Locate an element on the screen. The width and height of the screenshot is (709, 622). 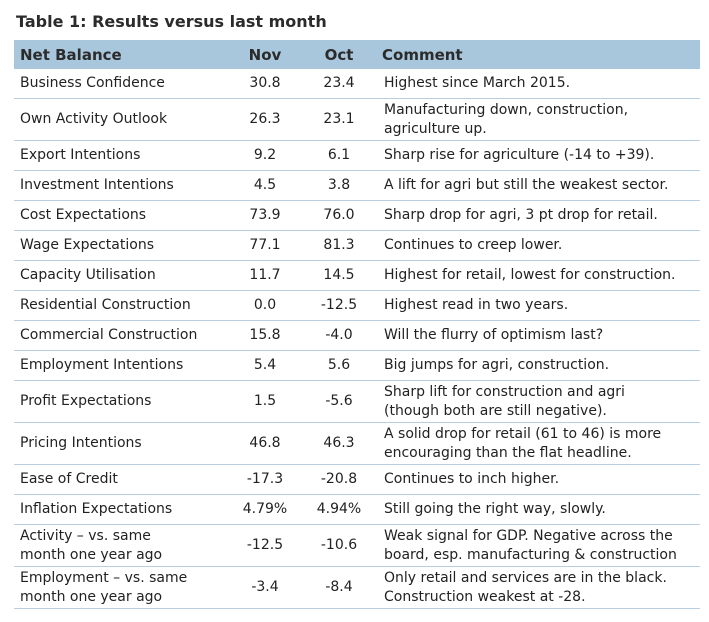
table-header-row: Net Balance Nov Oct Comment is located at coordinates (357, 54).